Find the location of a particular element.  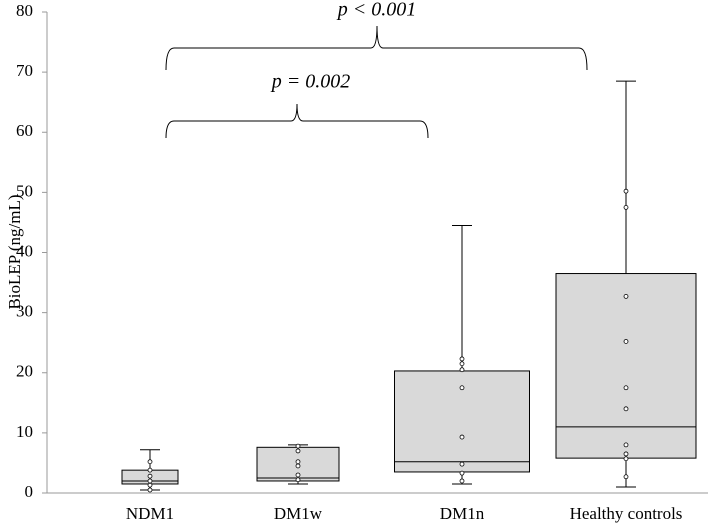

y-tick-label: 10 is located at coordinates (24, 431).